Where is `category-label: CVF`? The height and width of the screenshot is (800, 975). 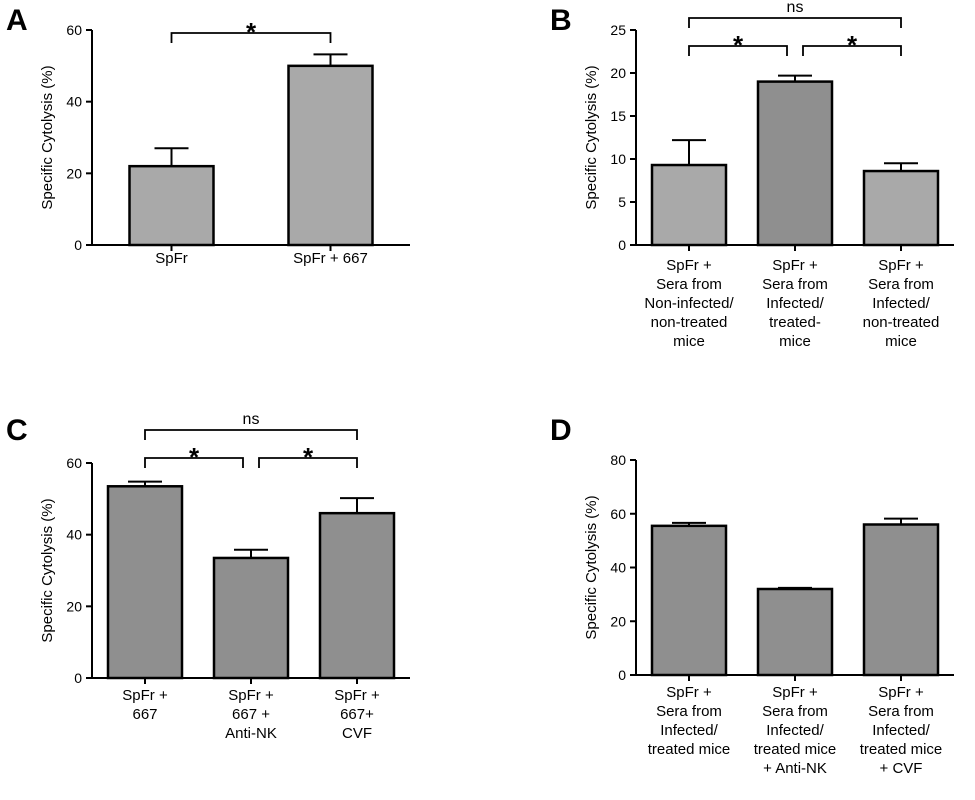
category-label: CVF is located at coordinates (357, 733).